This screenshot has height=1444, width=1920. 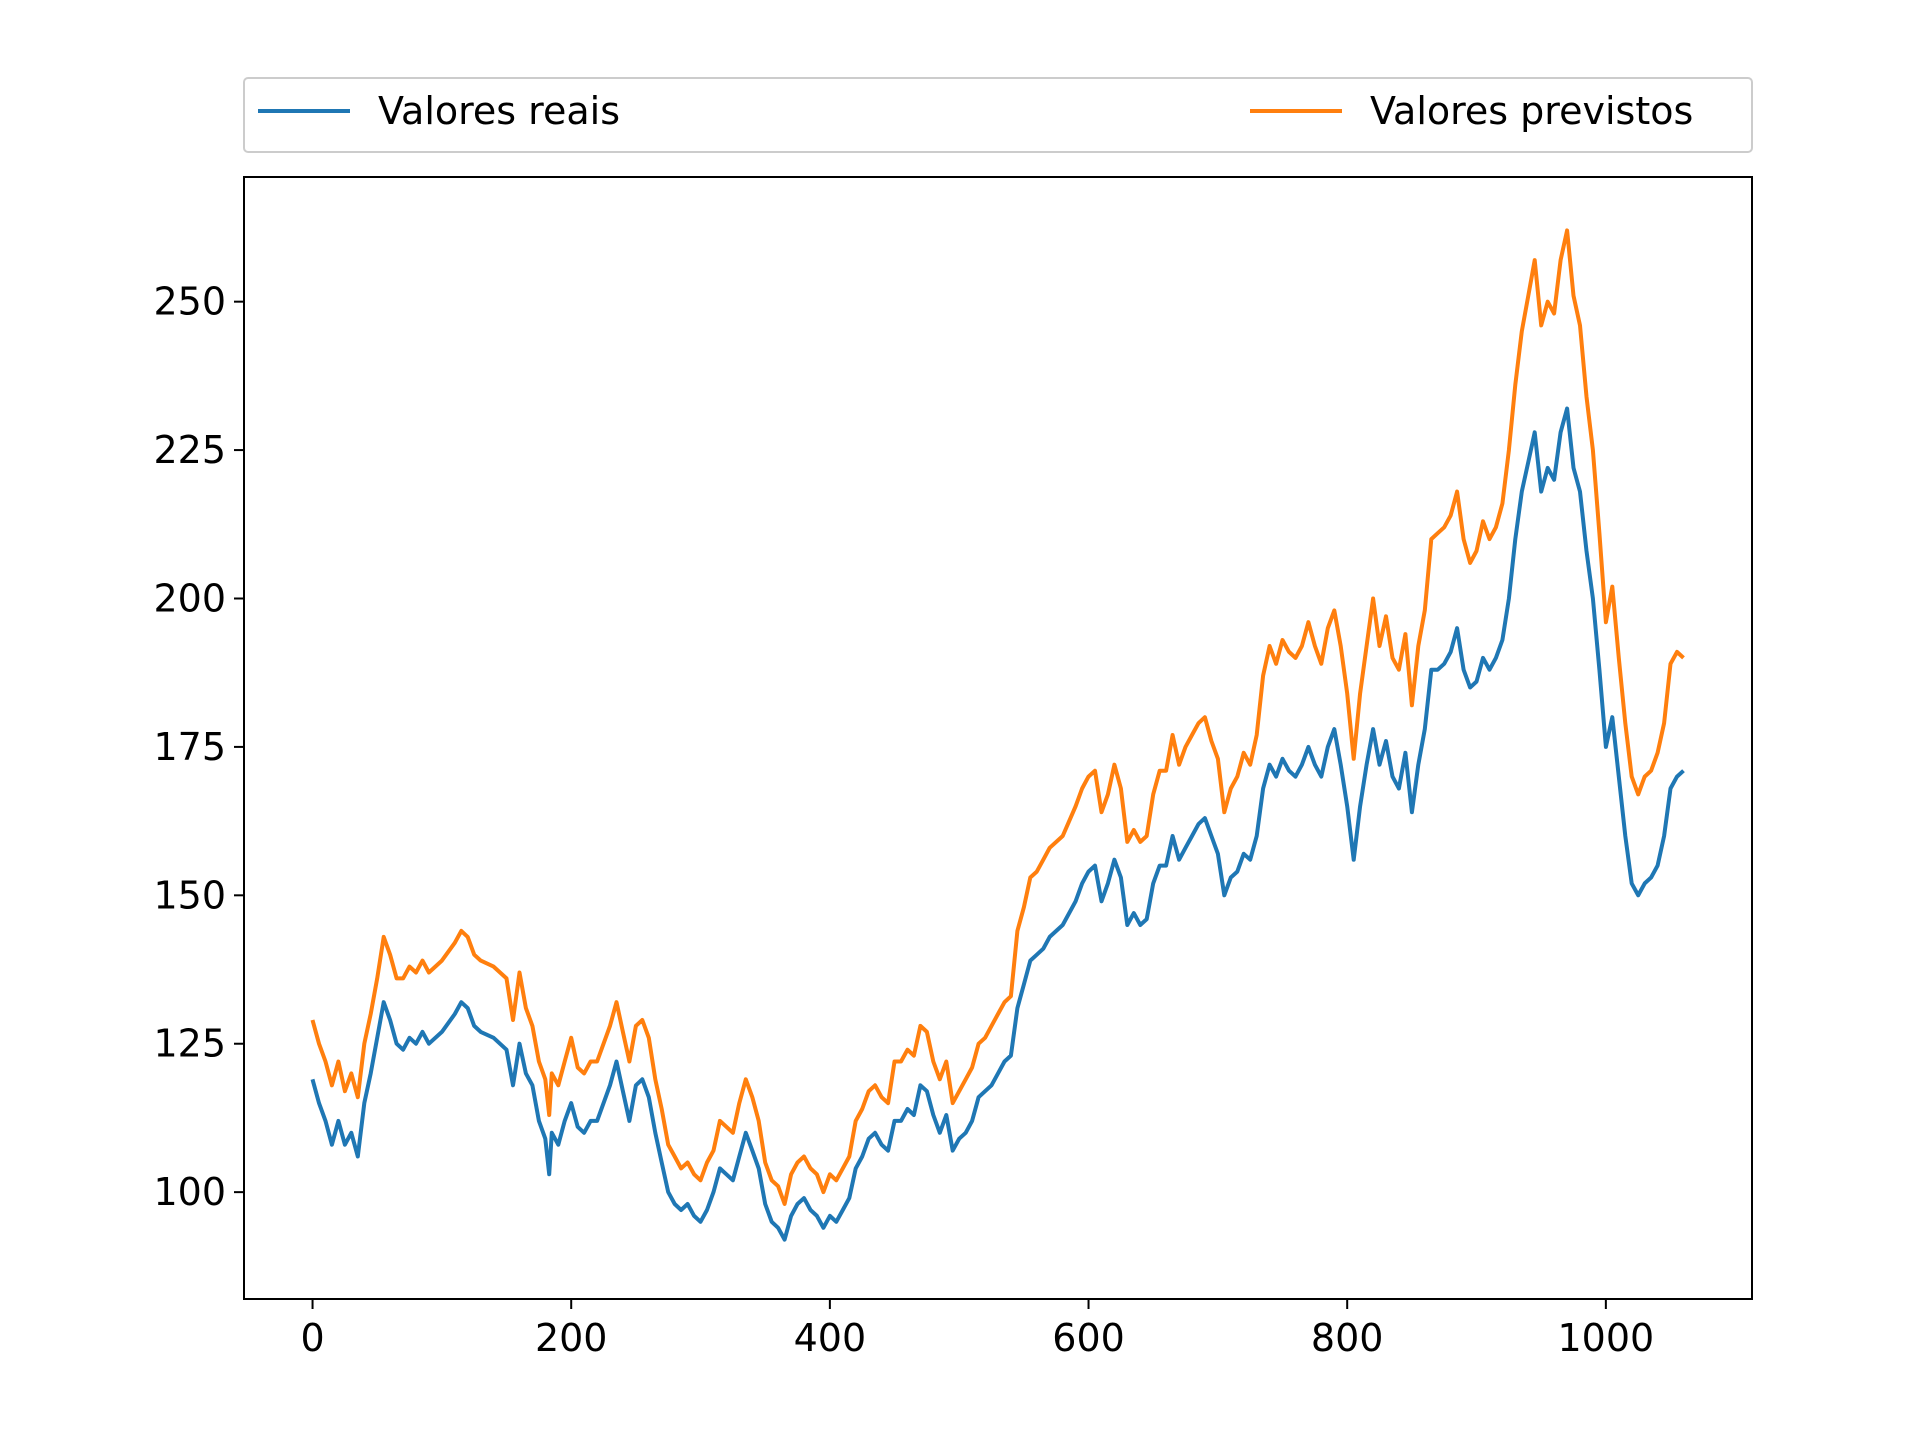 I want to click on x-tick-label: 200, so click(x=571, y=1338).